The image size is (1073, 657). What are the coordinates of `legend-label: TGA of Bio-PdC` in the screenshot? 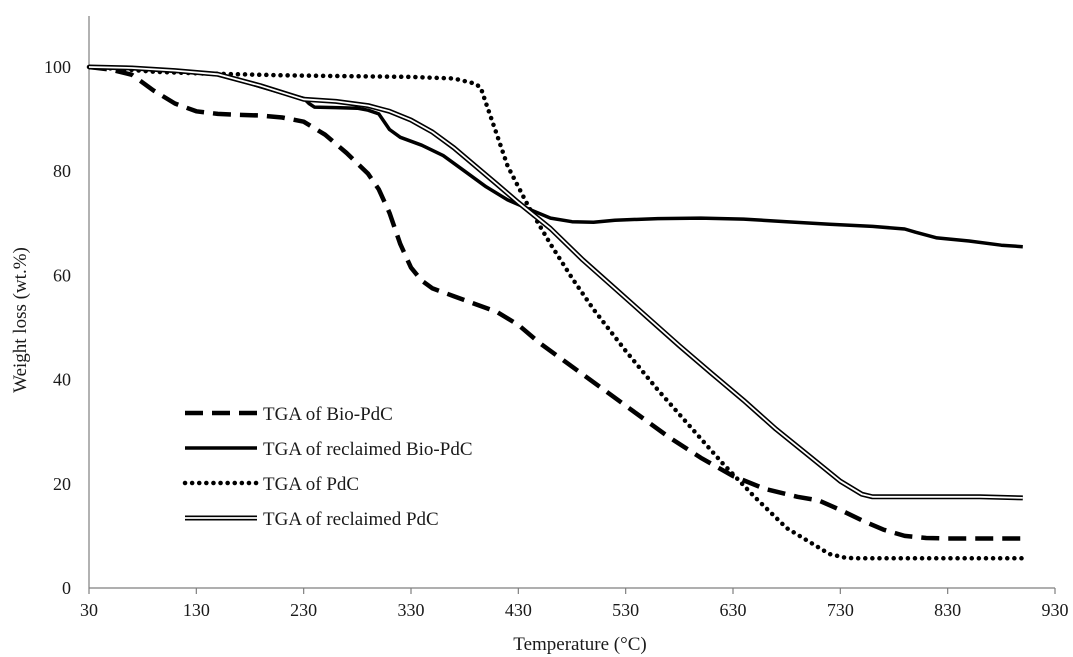 It's located at (328, 414).